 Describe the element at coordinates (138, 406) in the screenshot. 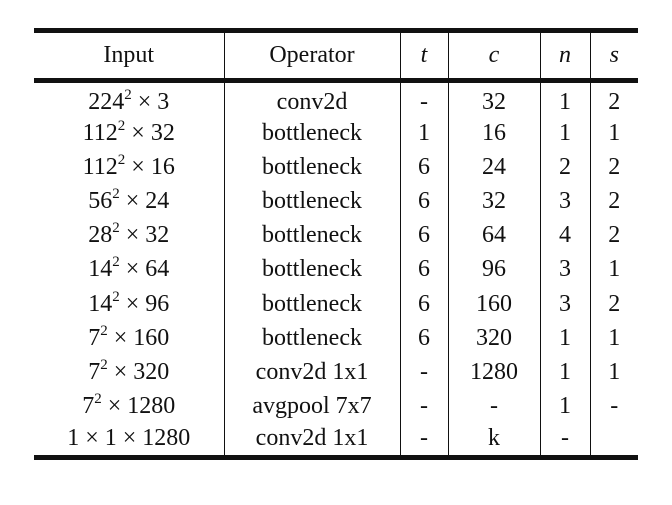

I see `input-rest: × 1280` at that location.